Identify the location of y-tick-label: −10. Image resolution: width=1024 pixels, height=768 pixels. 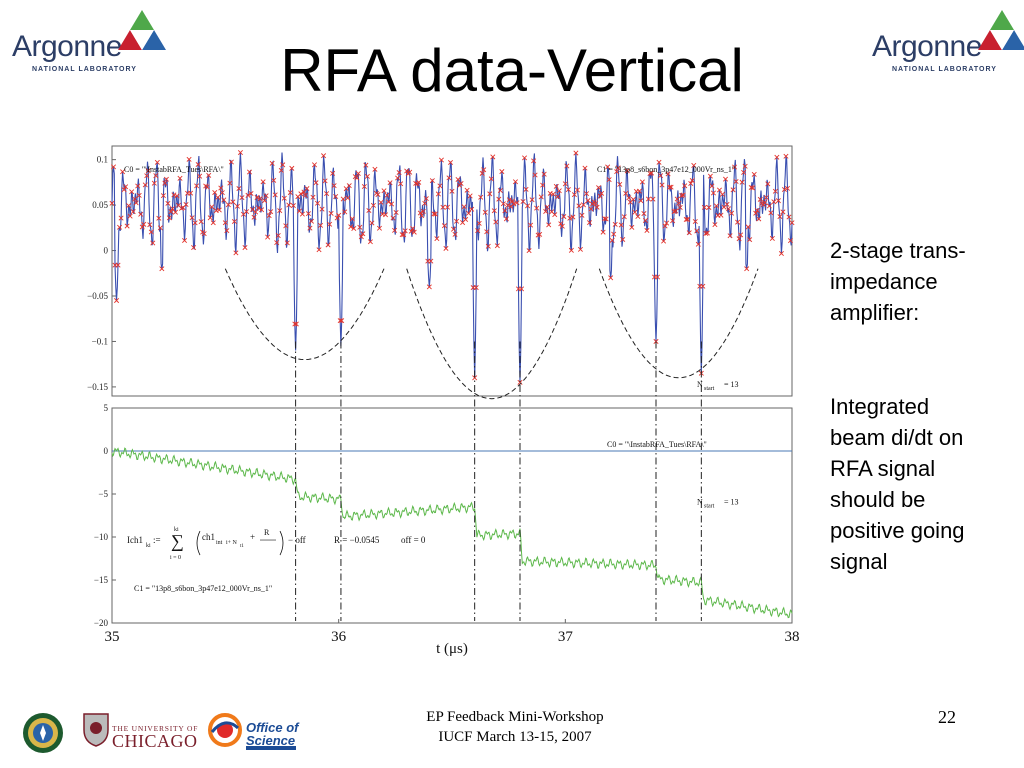
(101, 537).